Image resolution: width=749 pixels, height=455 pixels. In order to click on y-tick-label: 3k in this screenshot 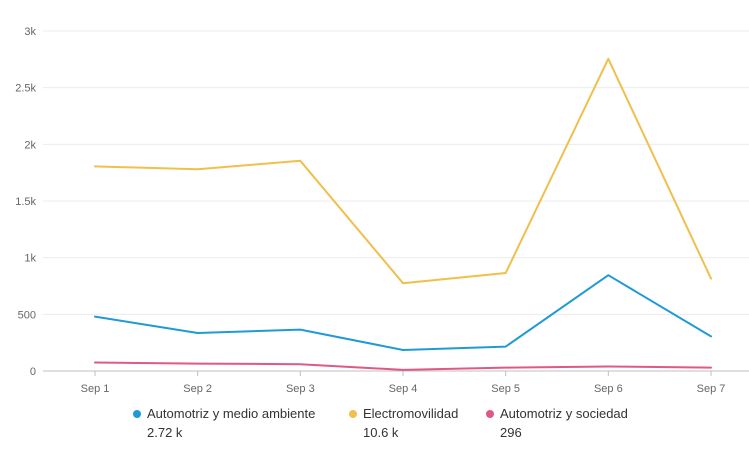, I will do `click(30, 32)`.